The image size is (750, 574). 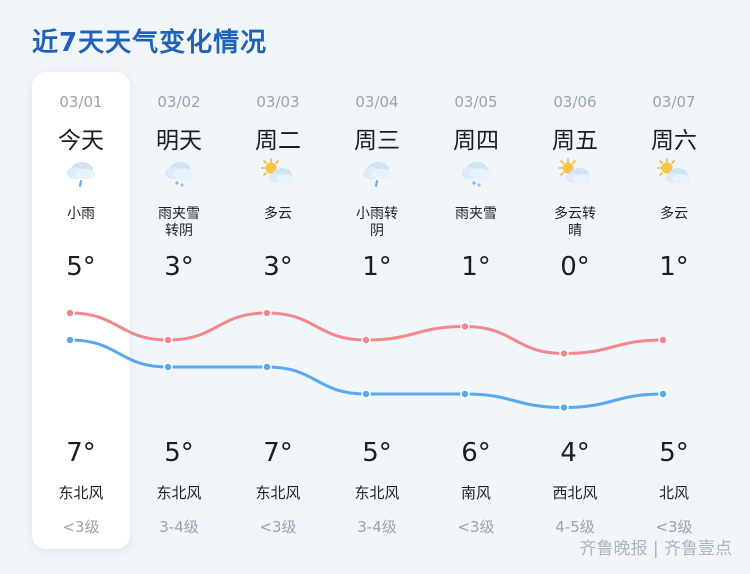 I want to click on wind-level: 4-5级, so click(x=575, y=527).